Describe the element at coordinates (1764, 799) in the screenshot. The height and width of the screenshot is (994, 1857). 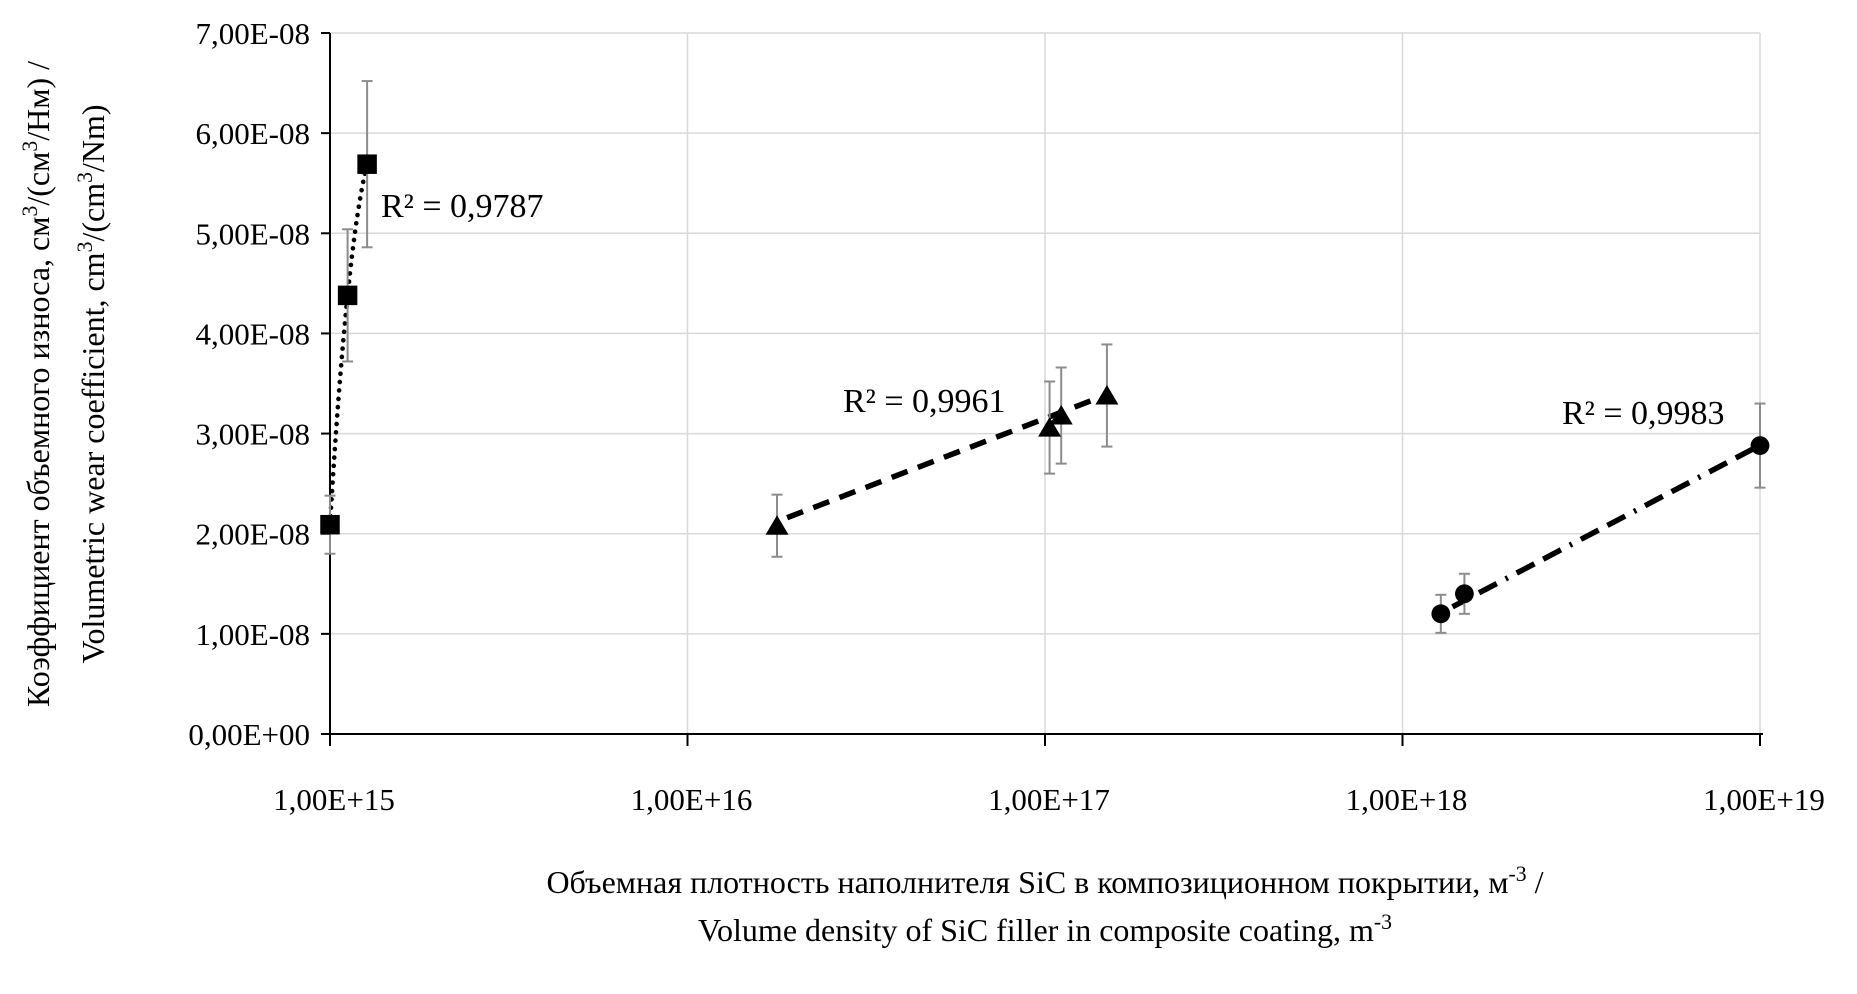
I see `x-tick-label: 1,00E+19` at that location.